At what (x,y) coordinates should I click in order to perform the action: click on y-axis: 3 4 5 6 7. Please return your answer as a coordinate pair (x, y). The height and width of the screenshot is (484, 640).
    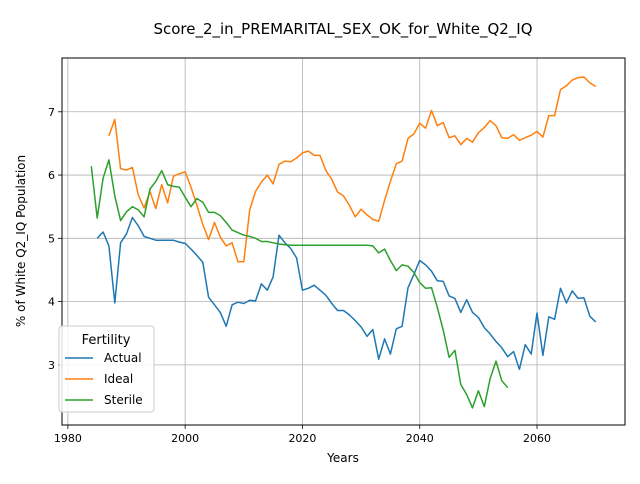
    Looking at the image, I should click on (55, 239).